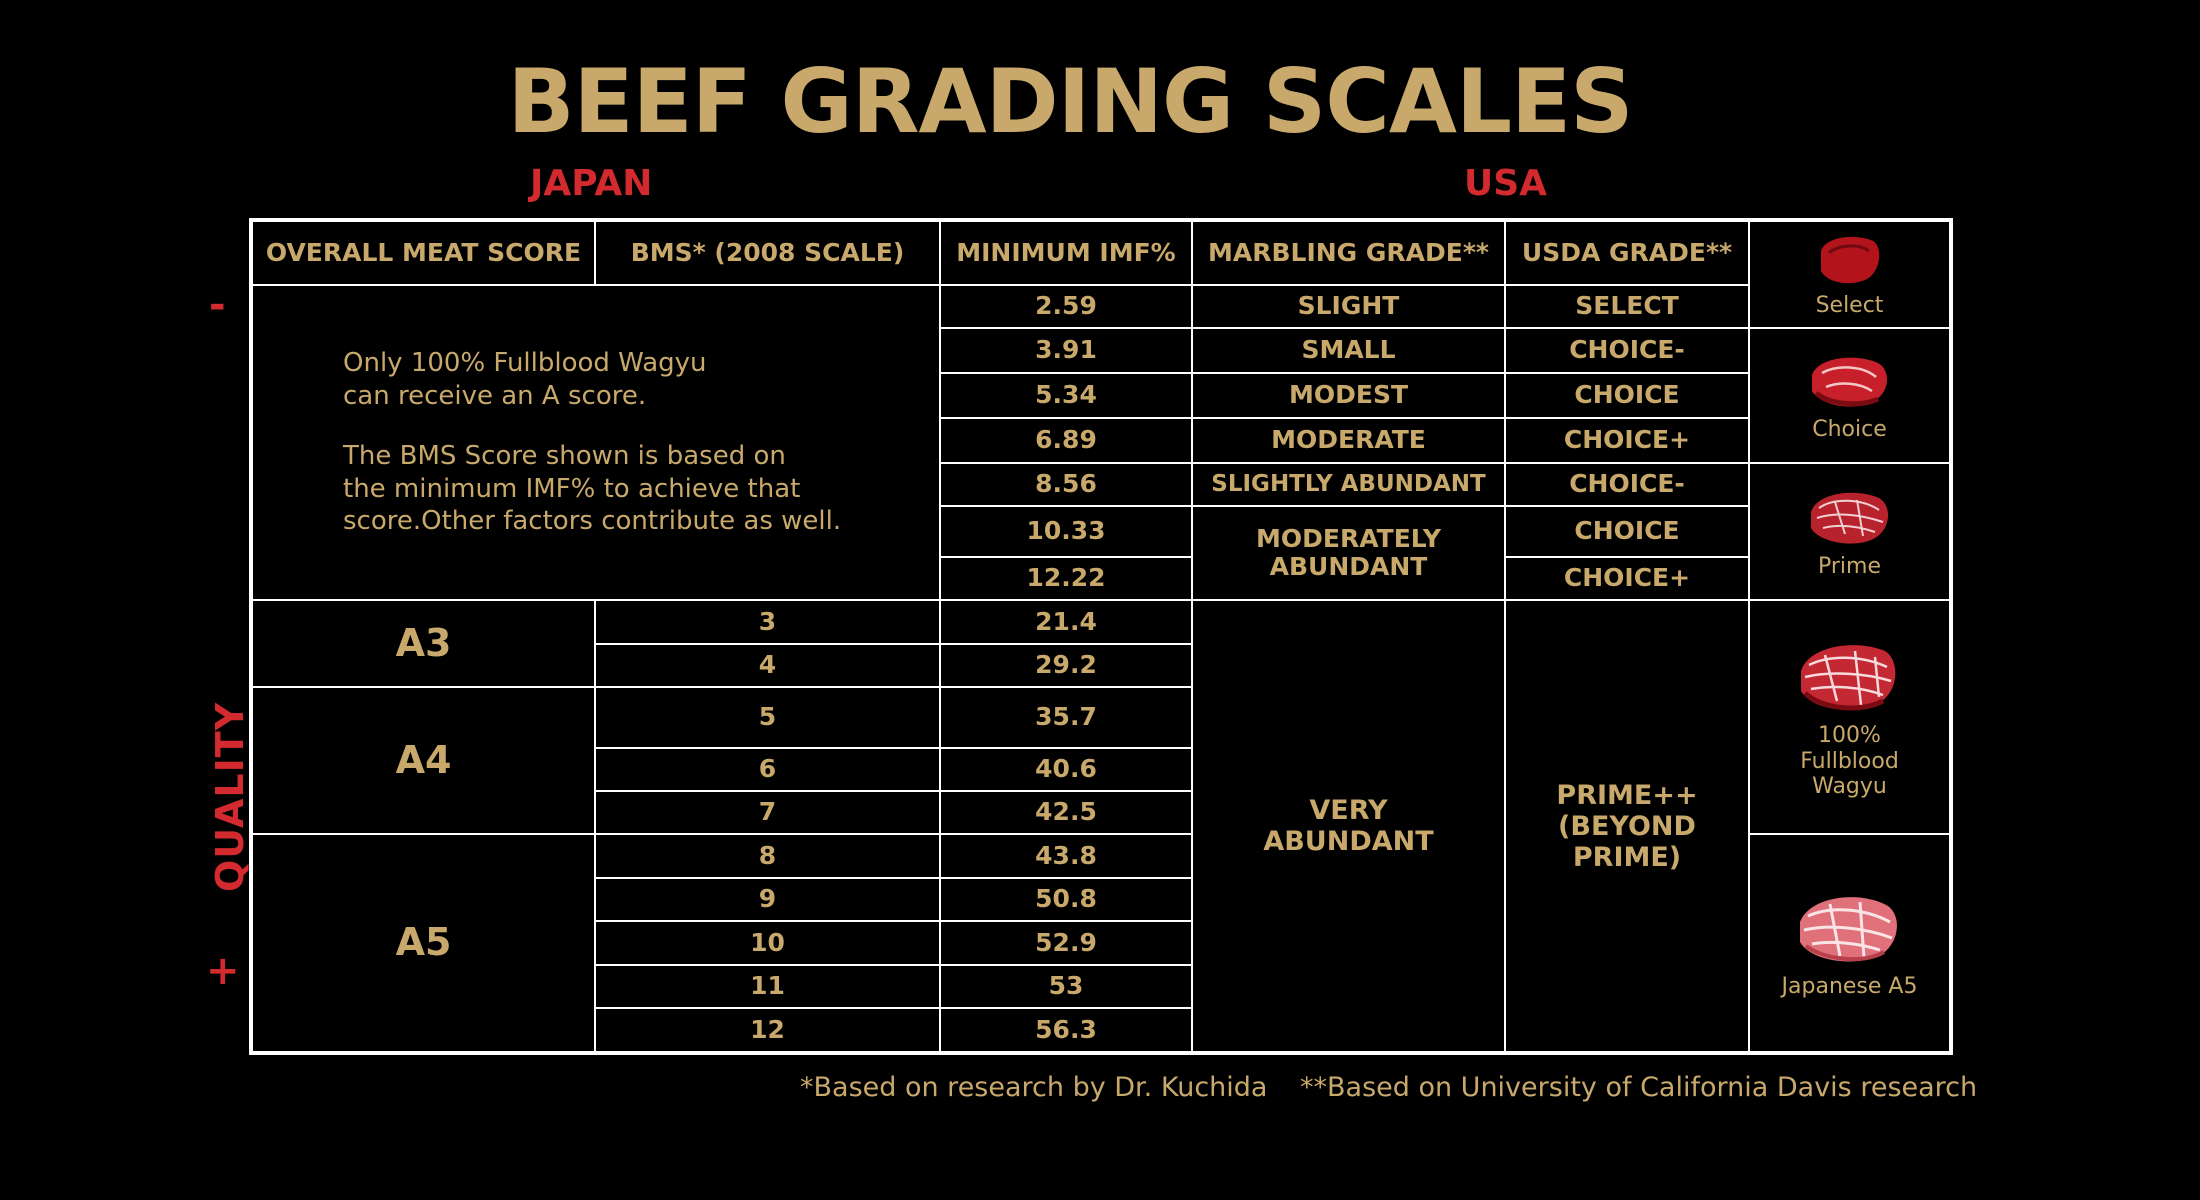 The height and width of the screenshot is (1200, 2200). What do you see at coordinates (1849, 430) in the screenshot?
I see `meat-choice-label: Choice` at bounding box center [1849, 430].